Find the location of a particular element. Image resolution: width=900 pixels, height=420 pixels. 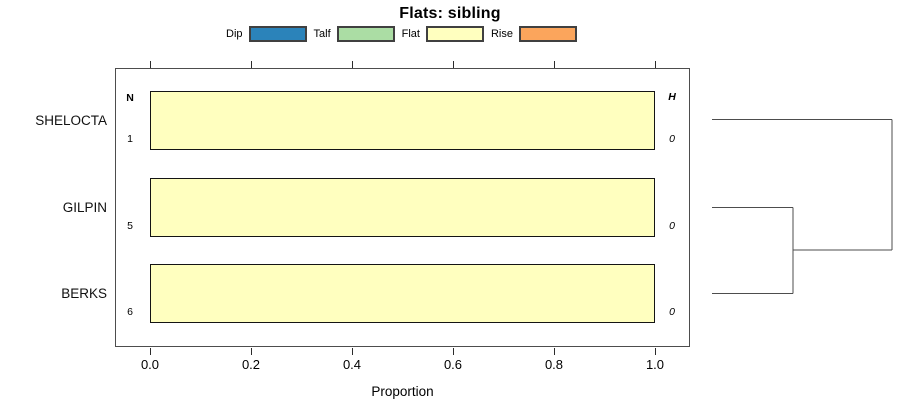

legend-swatch-rise is located at coordinates (548, 34).